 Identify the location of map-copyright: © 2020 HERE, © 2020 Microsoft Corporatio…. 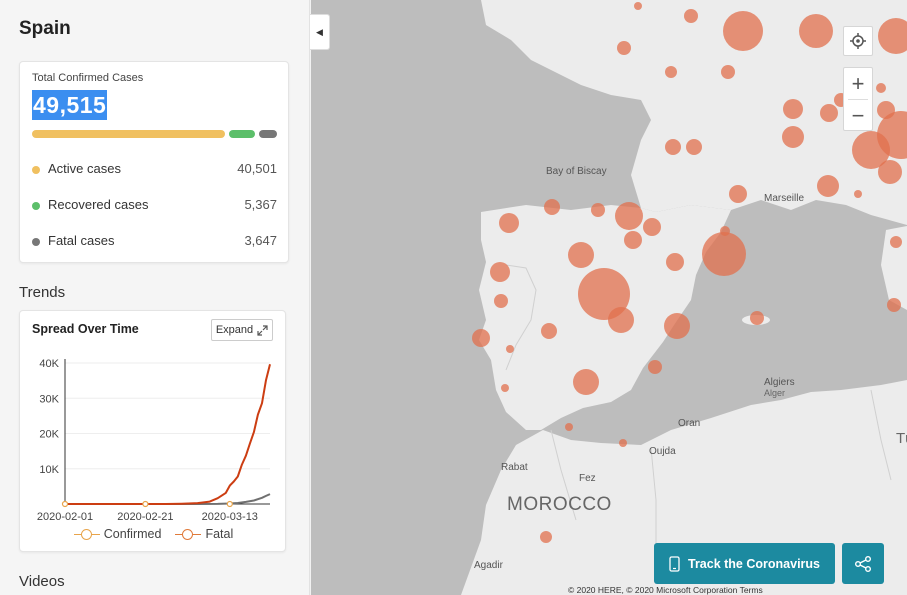
(665, 590).